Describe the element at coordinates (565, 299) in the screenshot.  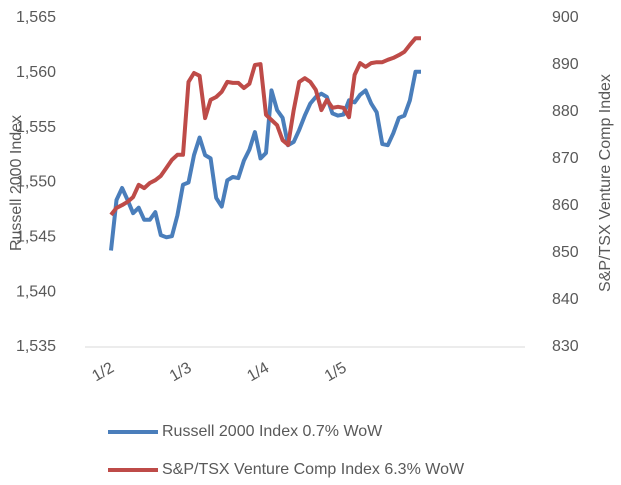
I see `y2-tick-label: 840` at that location.